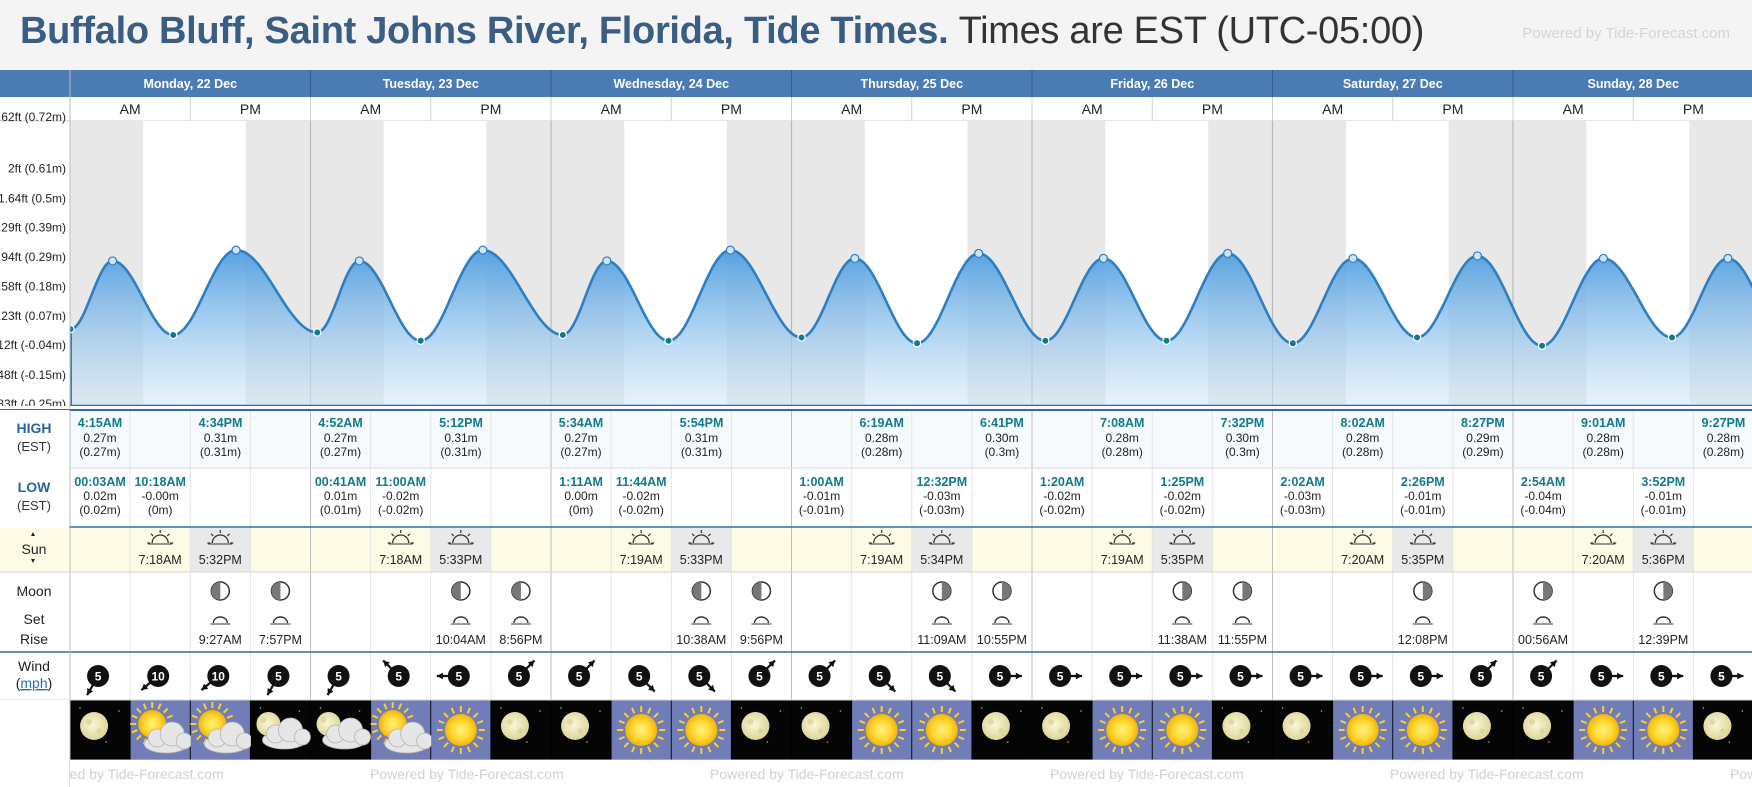 The height and width of the screenshot is (787, 1752). I want to click on low-tide-time: 3:52PM, so click(1663, 482).